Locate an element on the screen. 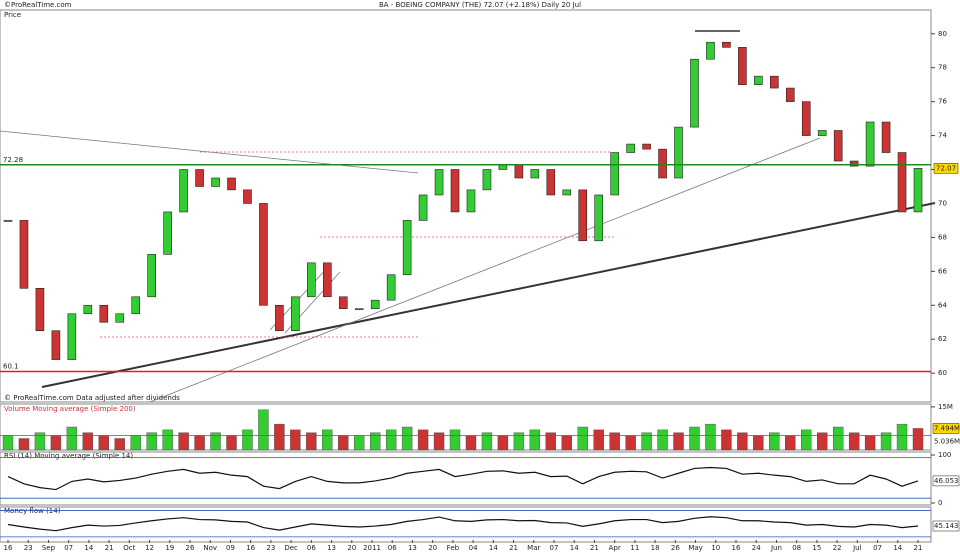 This screenshot has height=552, width=960. volume-frame is located at coordinates (466, 427).